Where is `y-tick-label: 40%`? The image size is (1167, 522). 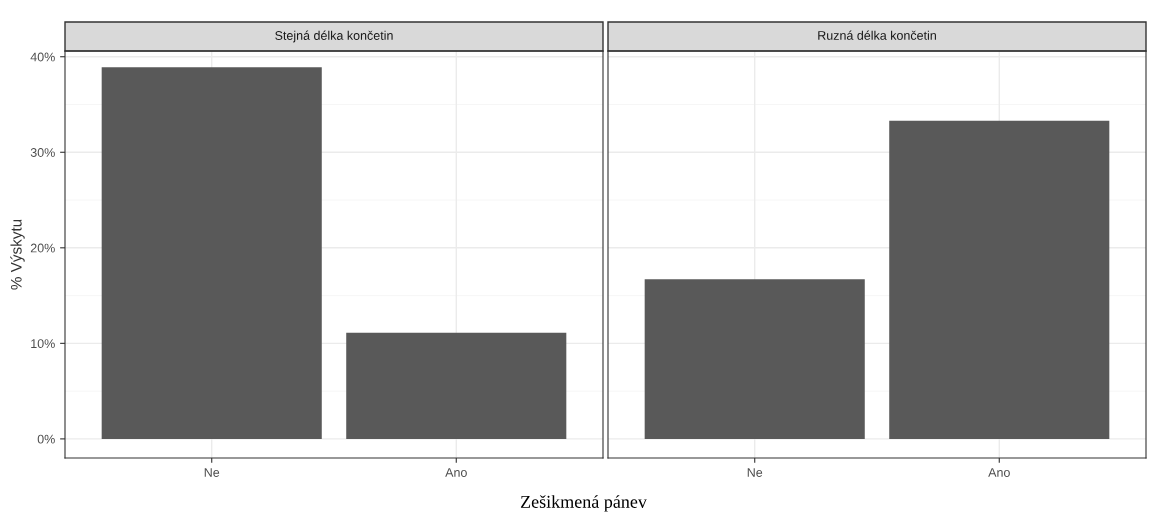
y-tick-label: 40% is located at coordinates (42, 57).